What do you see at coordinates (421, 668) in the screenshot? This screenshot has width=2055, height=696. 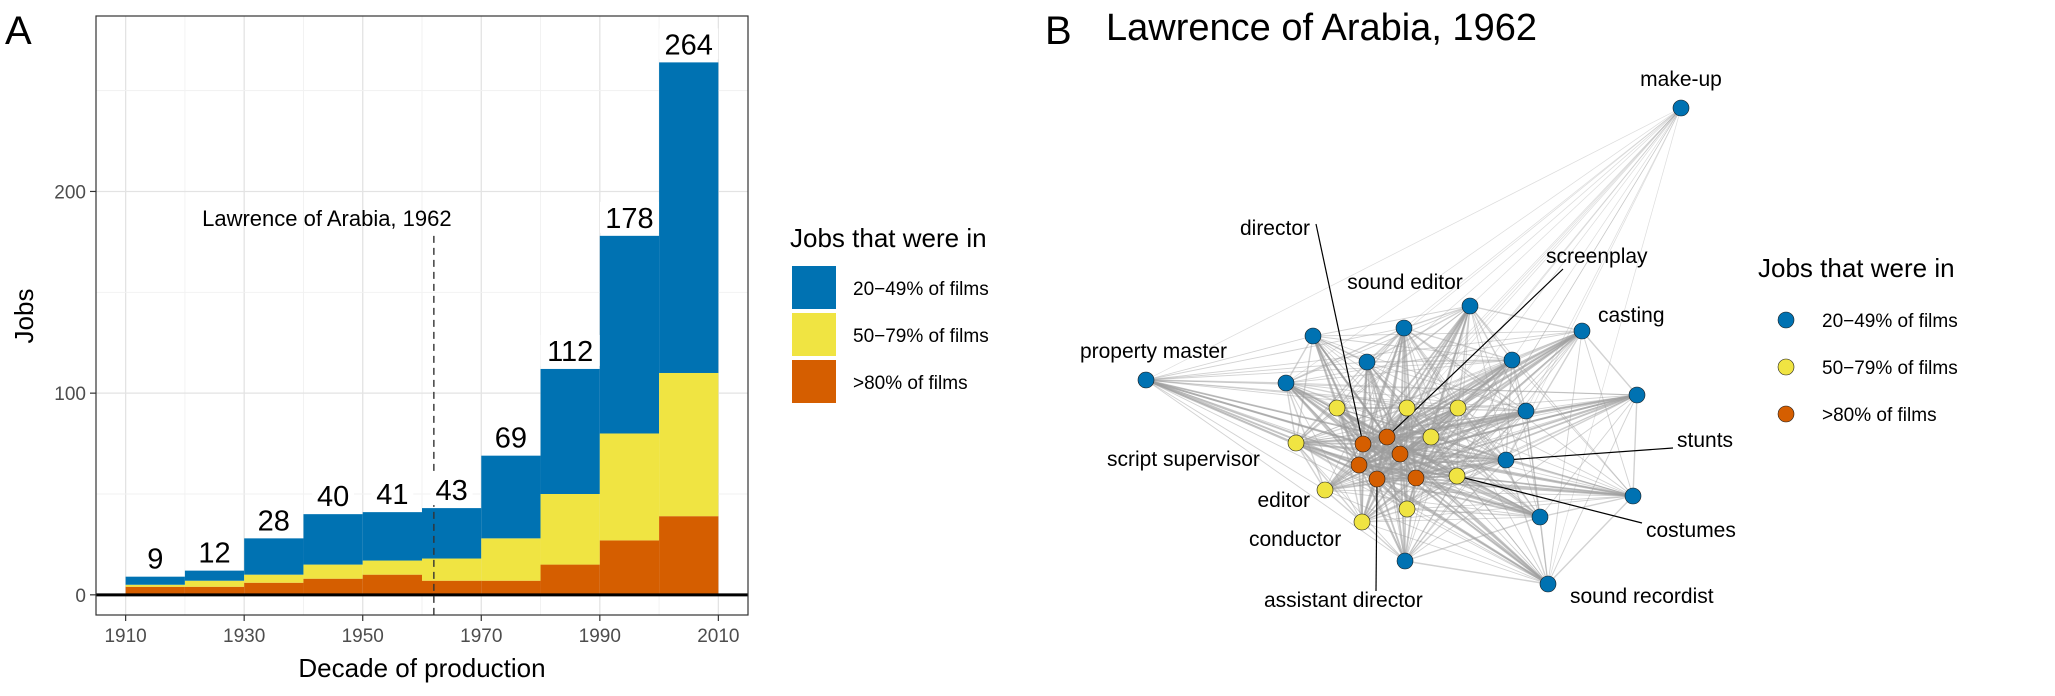 I see `x-axis-title: Decade of production` at bounding box center [421, 668].